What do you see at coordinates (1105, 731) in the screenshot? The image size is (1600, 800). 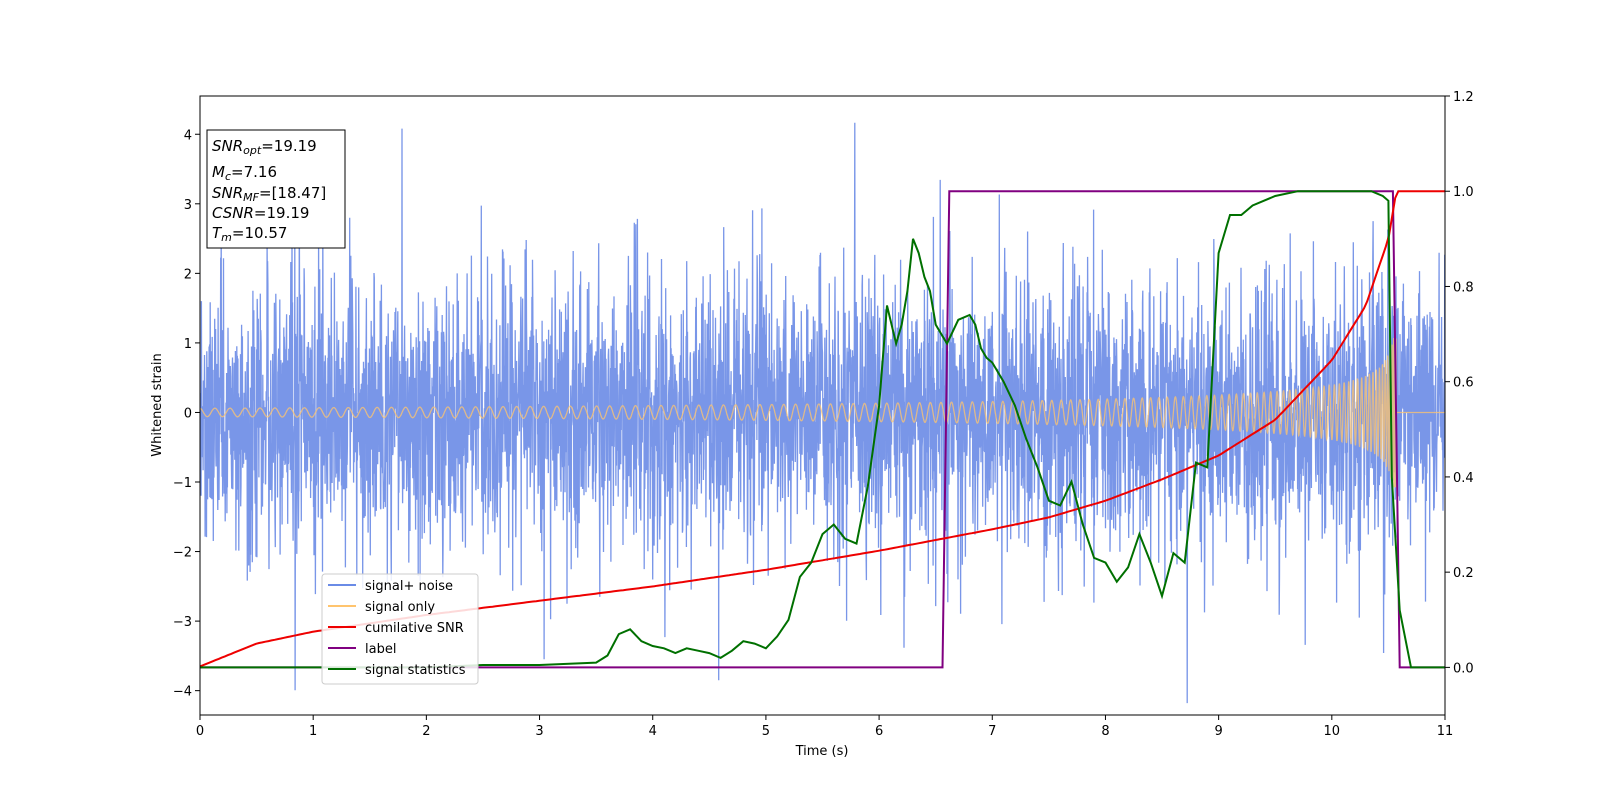 I see `x-tick-label: 8` at bounding box center [1105, 731].